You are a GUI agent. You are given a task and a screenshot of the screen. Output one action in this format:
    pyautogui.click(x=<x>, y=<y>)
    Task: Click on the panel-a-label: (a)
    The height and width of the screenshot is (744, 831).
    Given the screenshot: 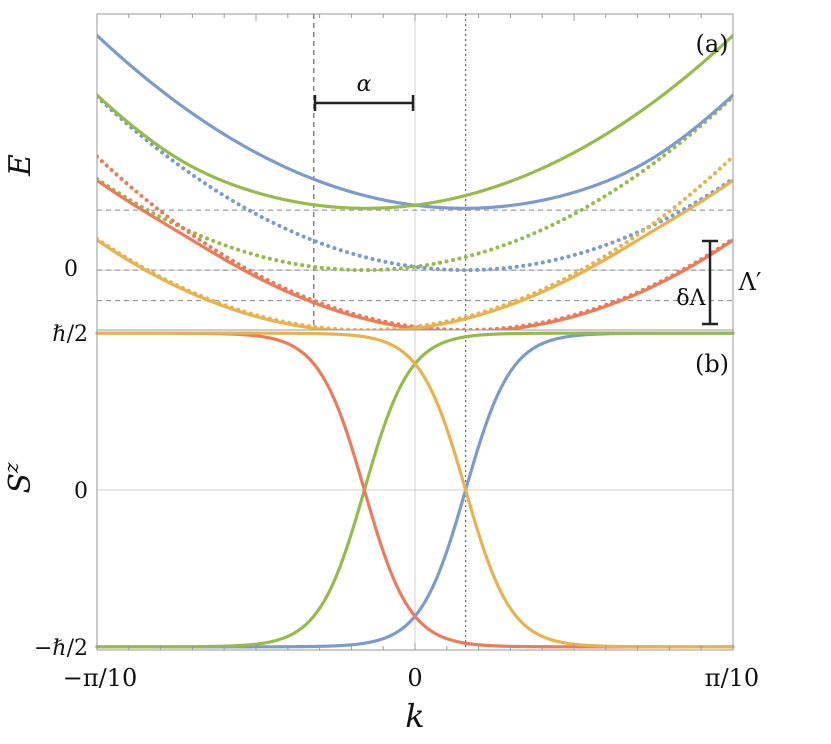 What is the action you would take?
    pyautogui.click(x=711, y=44)
    